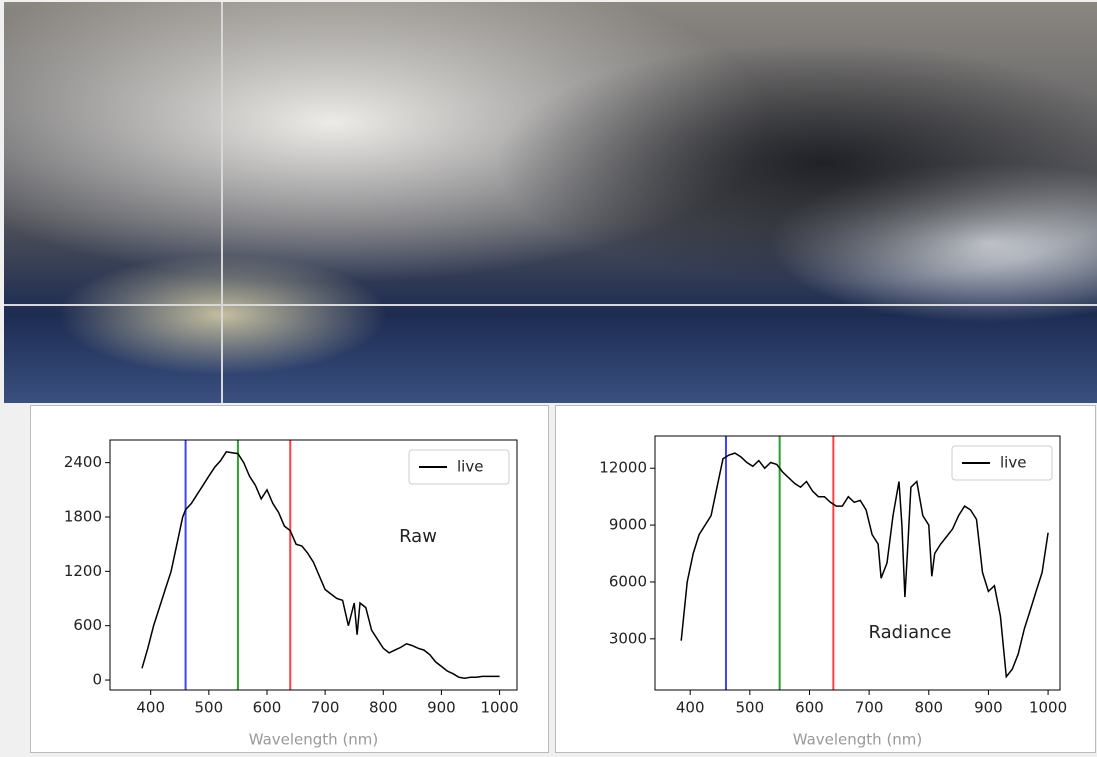 Image resolution: width=1097 pixels, height=757 pixels. Describe the element at coordinates (83, 516) in the screenshot. I see `y-tick-label: 1800` at that location.